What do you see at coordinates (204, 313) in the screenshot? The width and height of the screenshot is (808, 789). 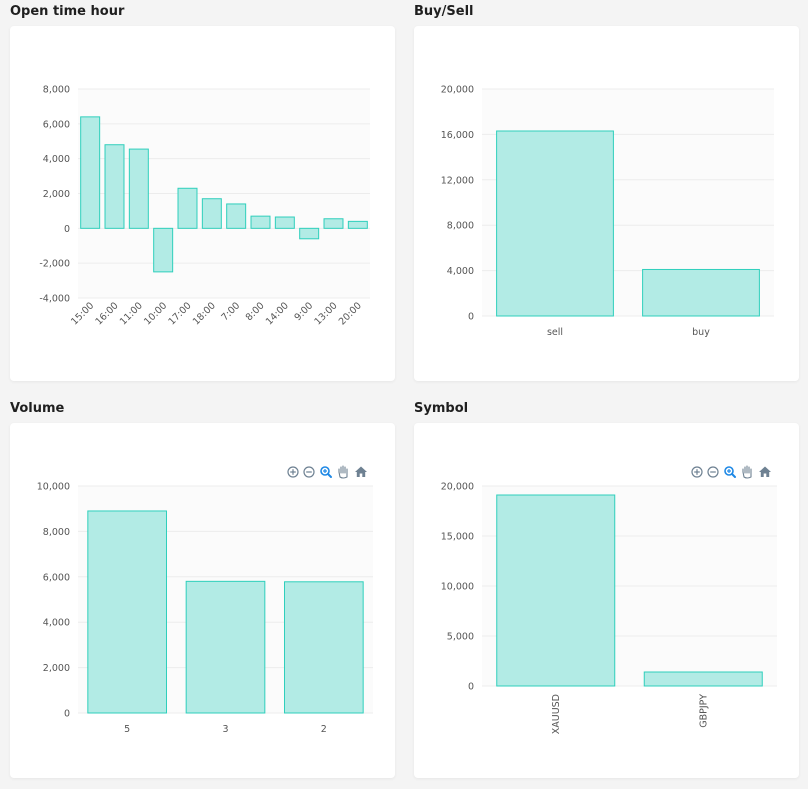 I see `x-tick-label: 18:00` at bounding box center [204, 313].